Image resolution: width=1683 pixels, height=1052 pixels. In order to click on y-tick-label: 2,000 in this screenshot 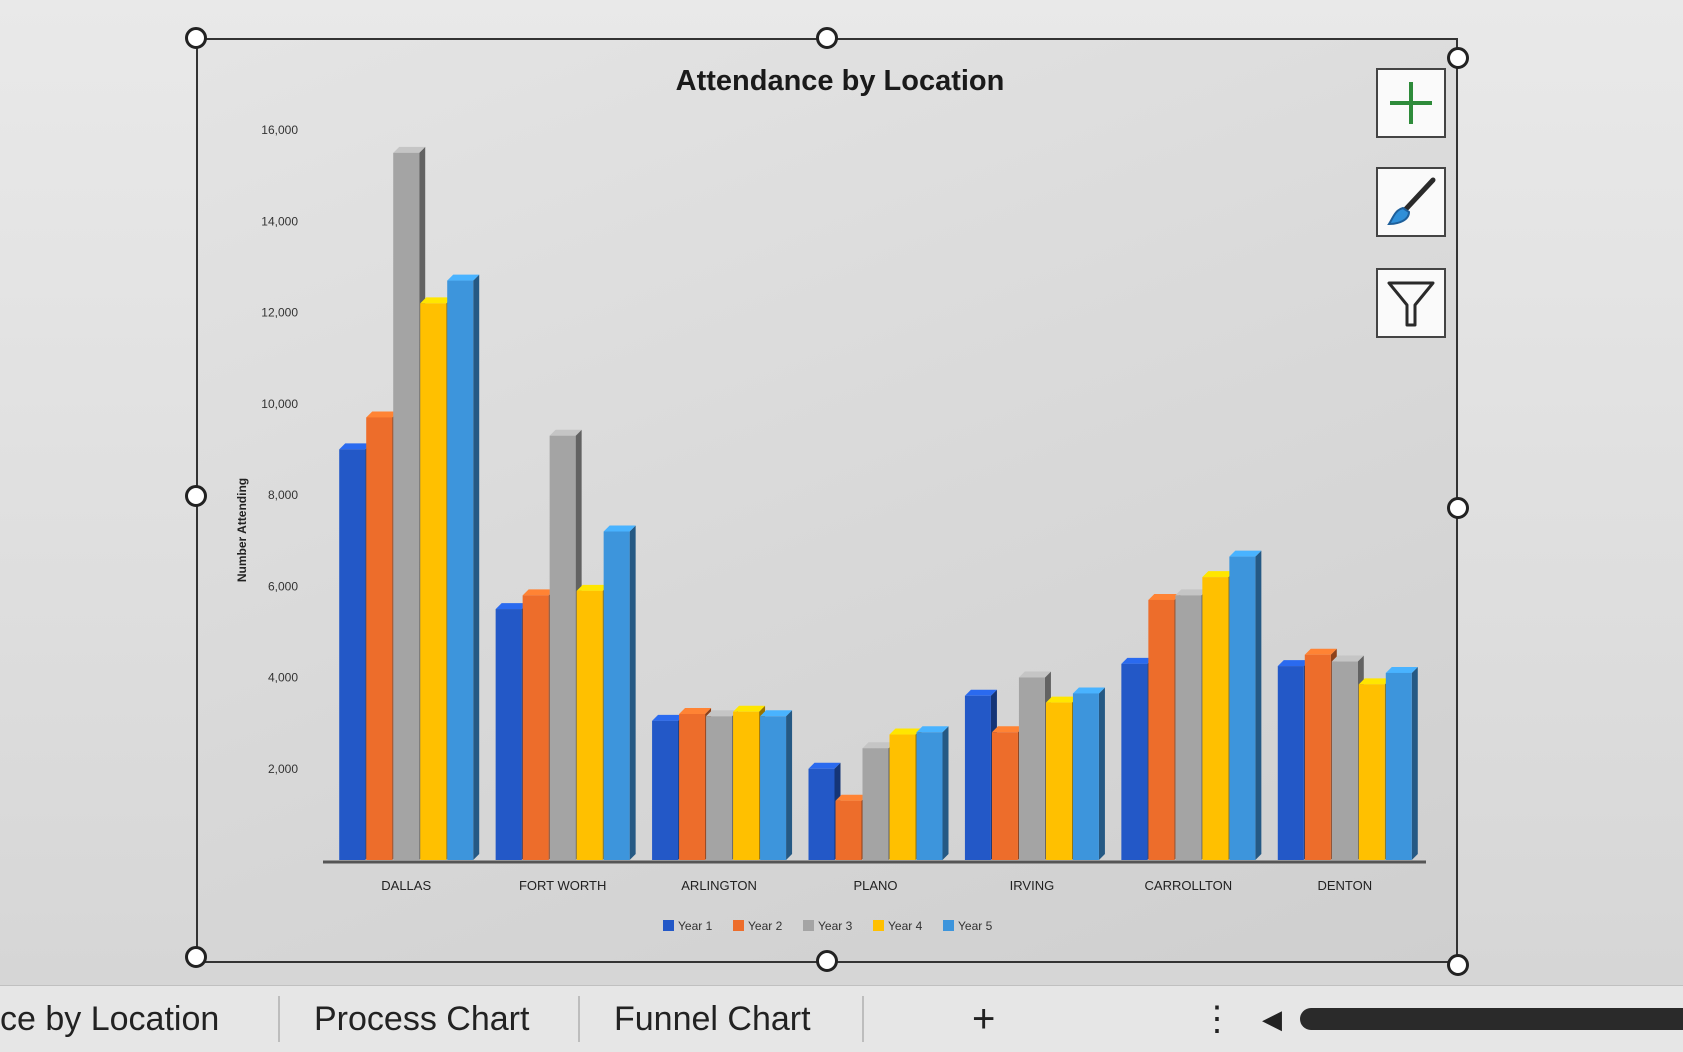, I will do `click(283, 769)`.